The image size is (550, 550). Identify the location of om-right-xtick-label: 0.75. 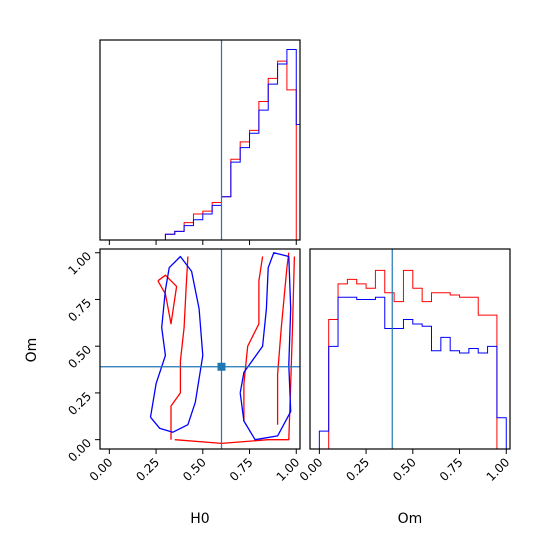
(451, 469).